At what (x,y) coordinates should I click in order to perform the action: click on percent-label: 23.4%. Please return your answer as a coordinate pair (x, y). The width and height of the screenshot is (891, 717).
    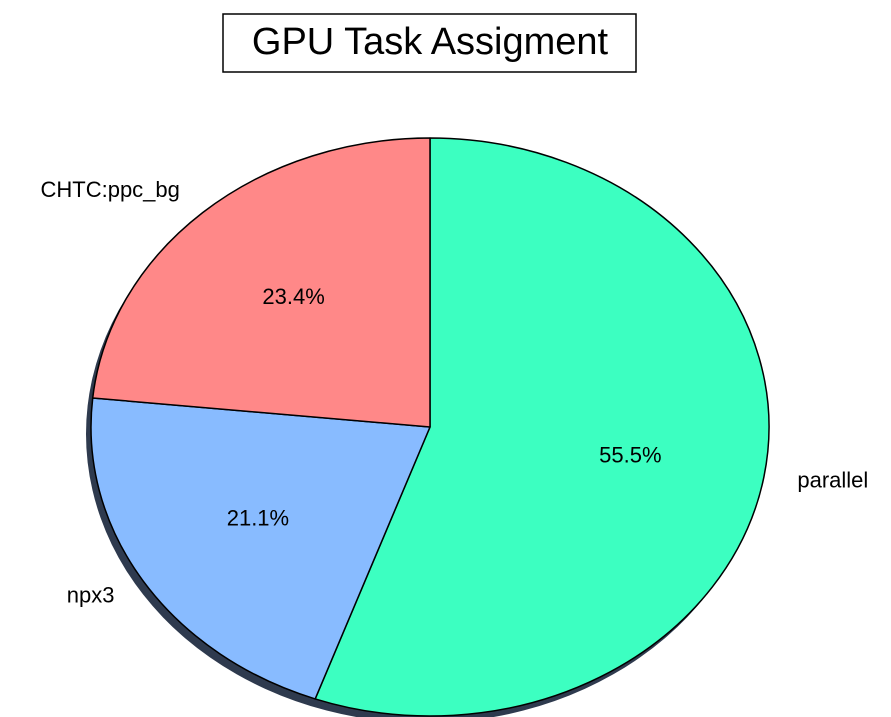
    Looking at the image, I should click on (293, 296).